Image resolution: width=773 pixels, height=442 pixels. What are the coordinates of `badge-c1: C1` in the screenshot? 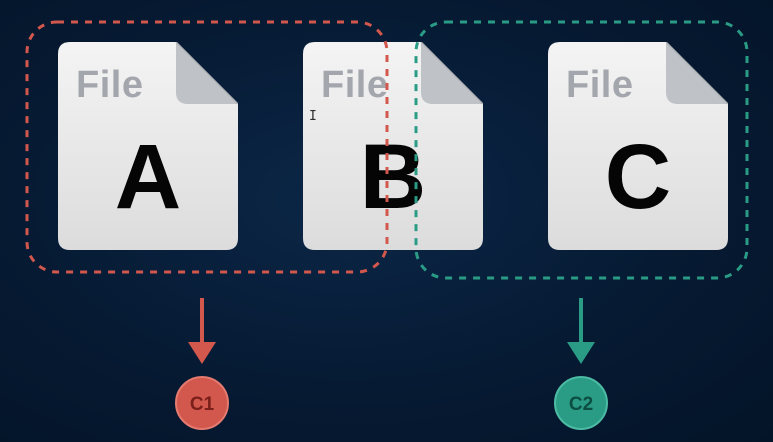 It's located at (202, 403).